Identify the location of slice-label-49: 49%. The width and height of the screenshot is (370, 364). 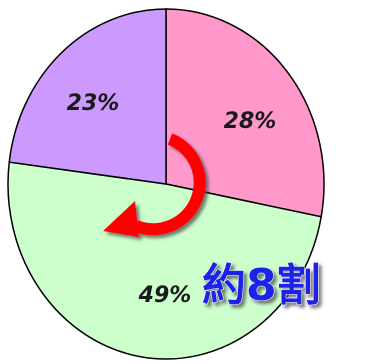
(165, 295).